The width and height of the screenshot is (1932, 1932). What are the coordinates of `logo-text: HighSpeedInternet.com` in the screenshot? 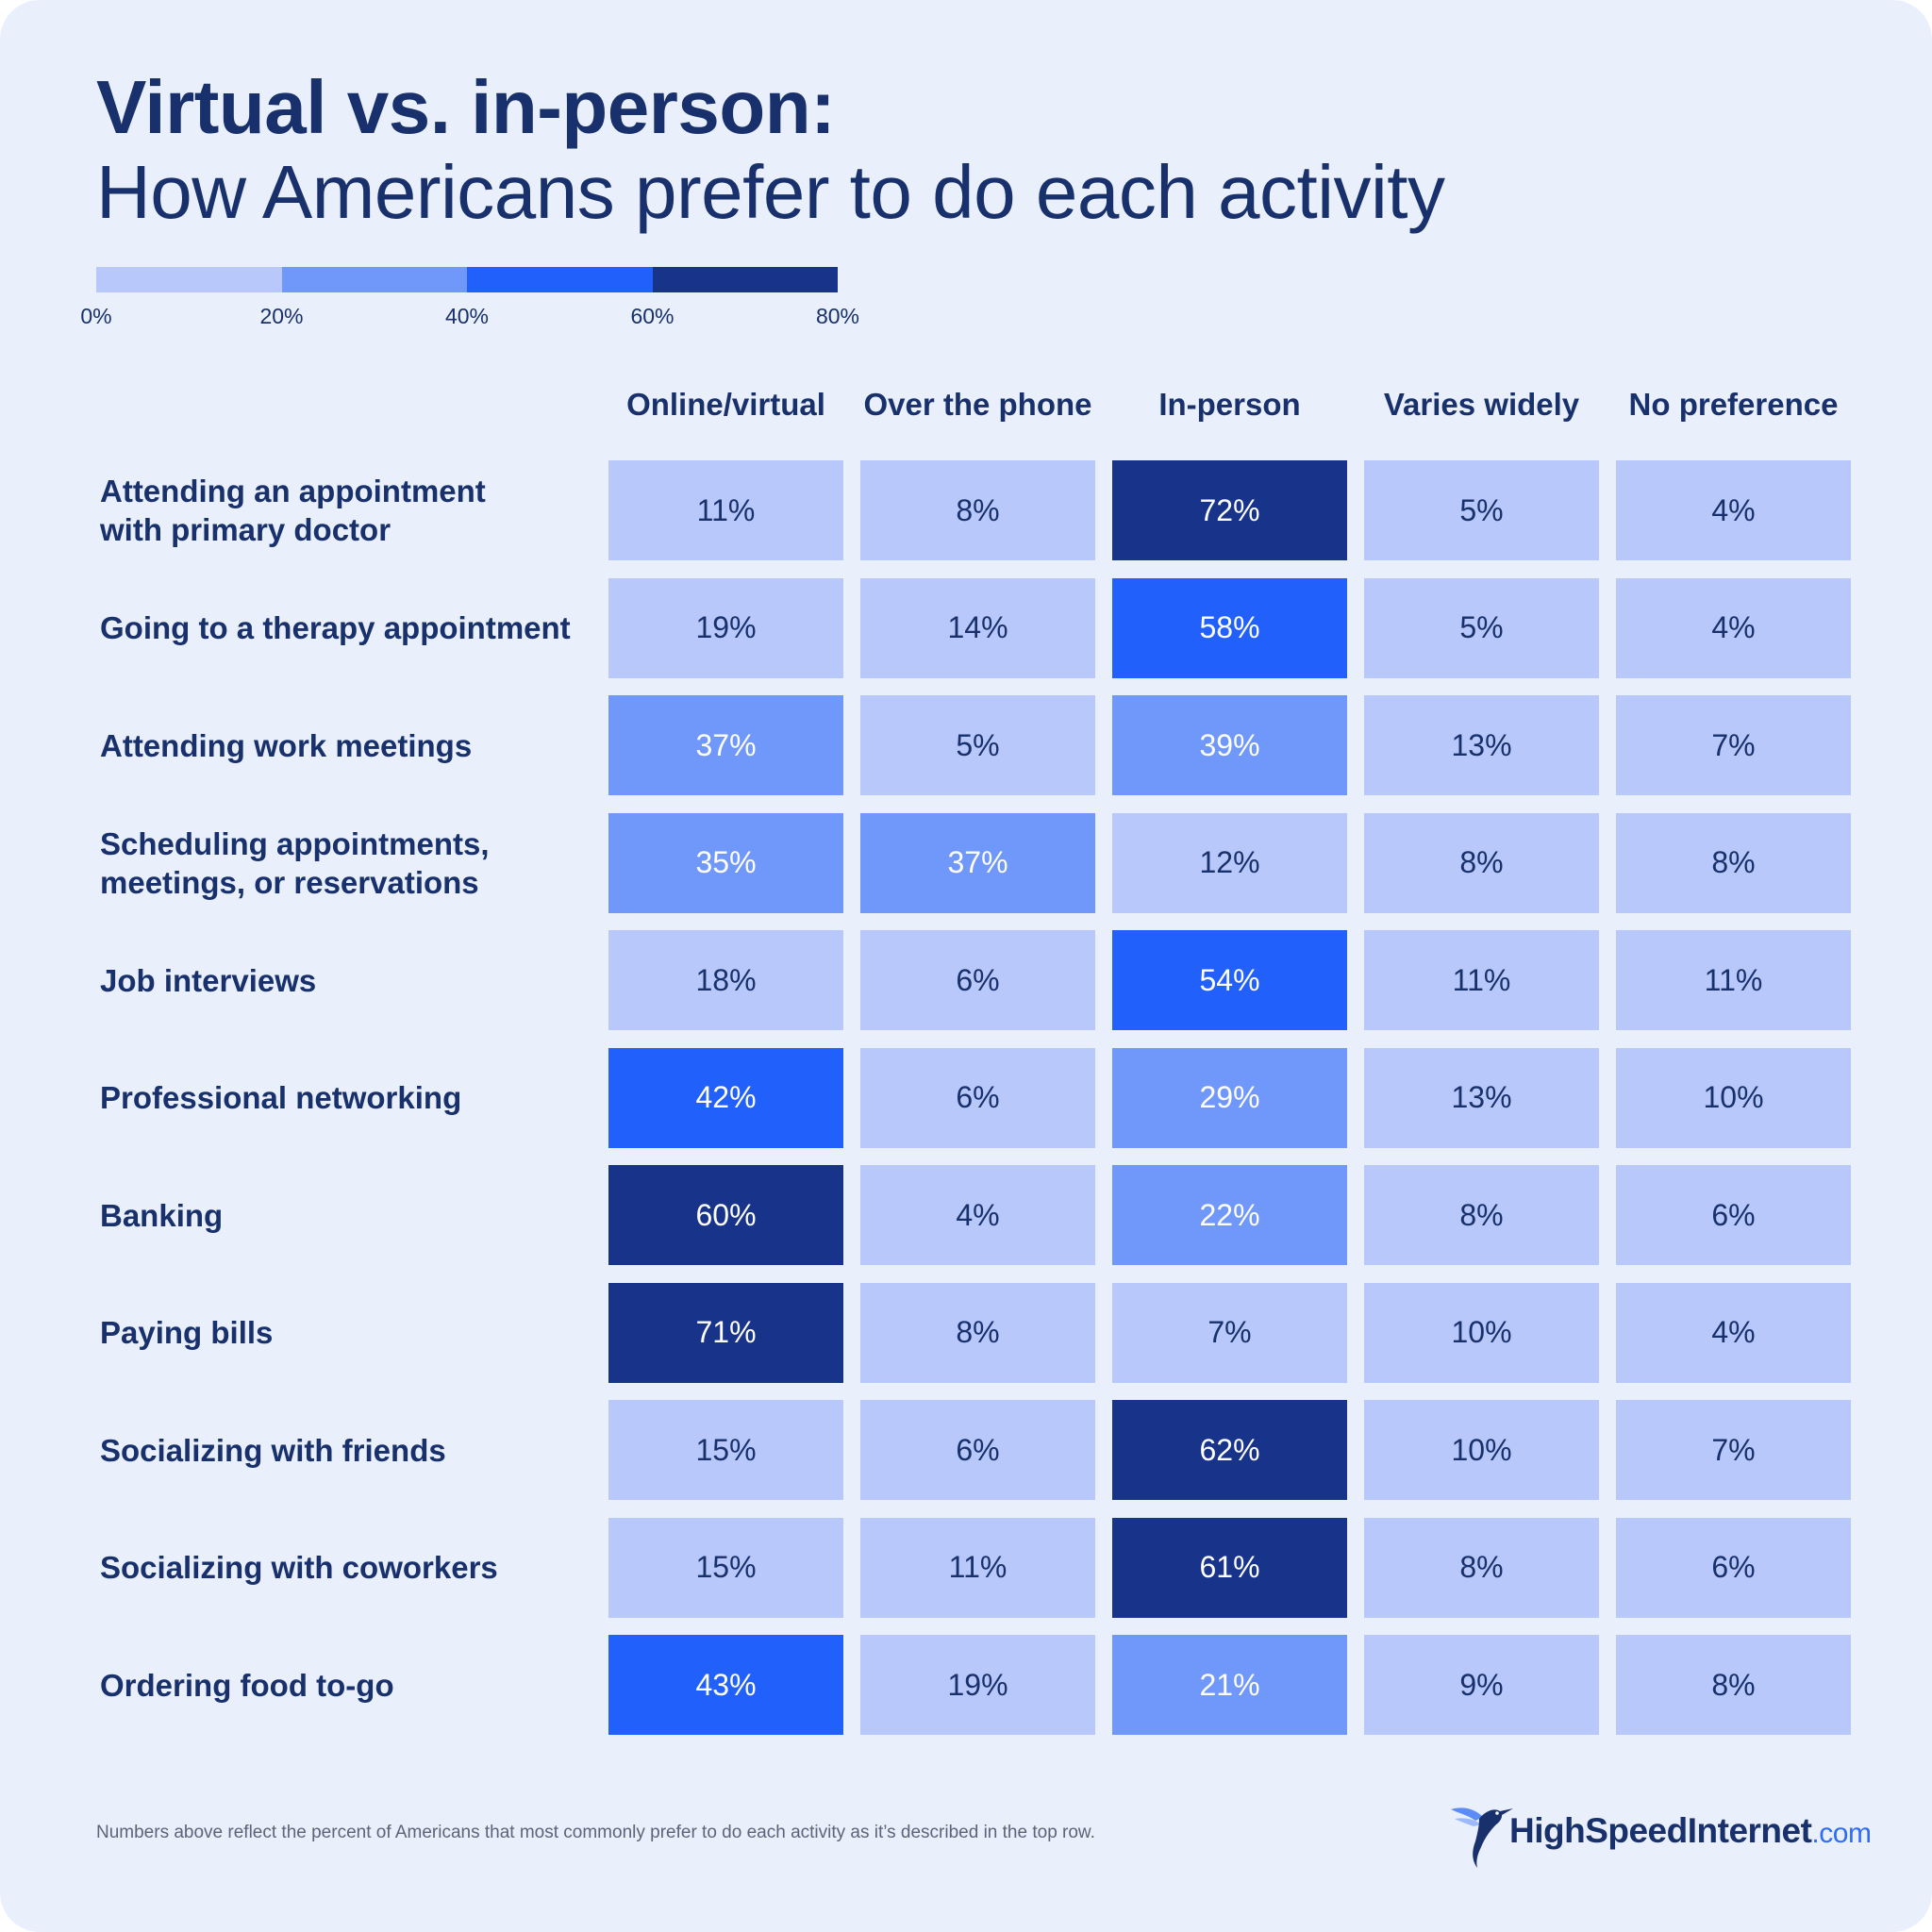 It's located at (1691, 1831).